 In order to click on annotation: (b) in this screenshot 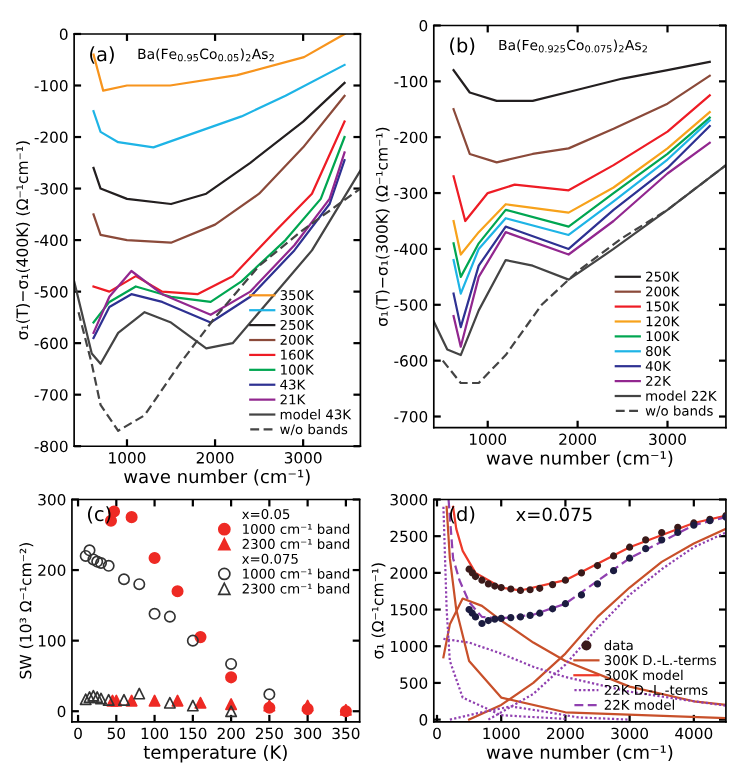, I will do `click(462, 46)`.